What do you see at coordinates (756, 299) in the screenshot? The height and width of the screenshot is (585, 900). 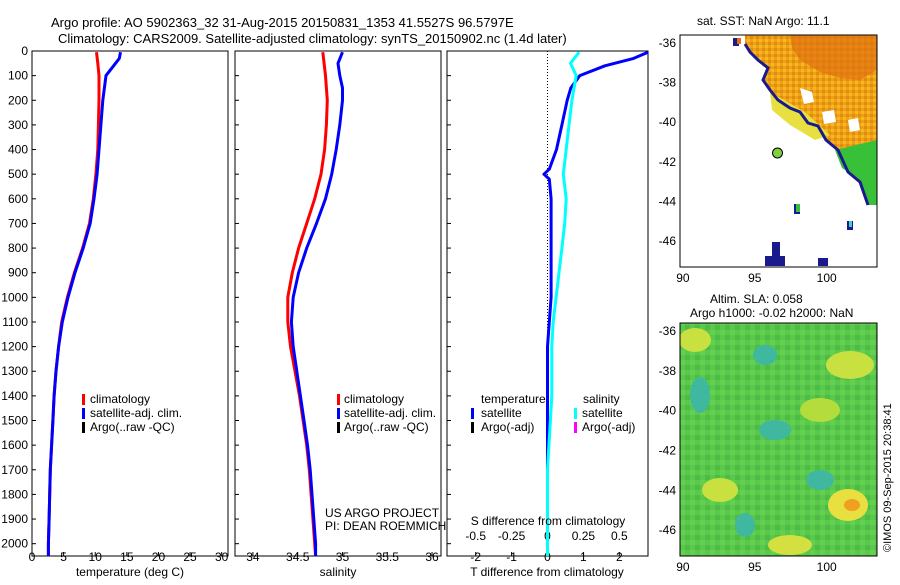 I see `sla-title-line1: Altim. SLA: 0.058` at bounding box center [756, 299].